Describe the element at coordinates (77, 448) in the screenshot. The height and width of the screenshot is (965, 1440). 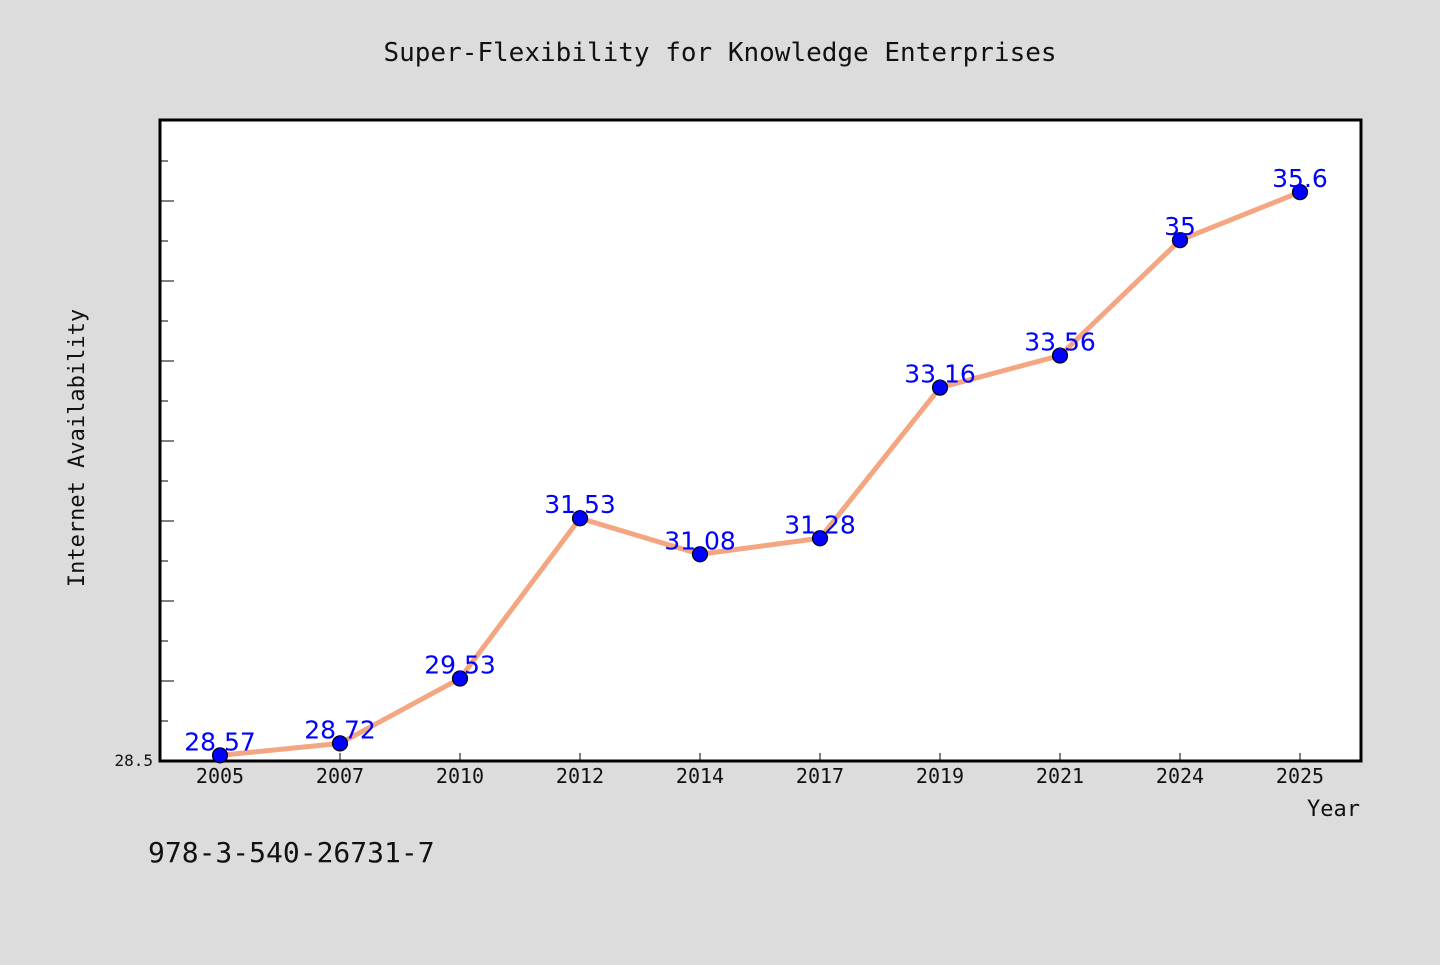
I see `y-axis-label: Internet Availability` at that location.